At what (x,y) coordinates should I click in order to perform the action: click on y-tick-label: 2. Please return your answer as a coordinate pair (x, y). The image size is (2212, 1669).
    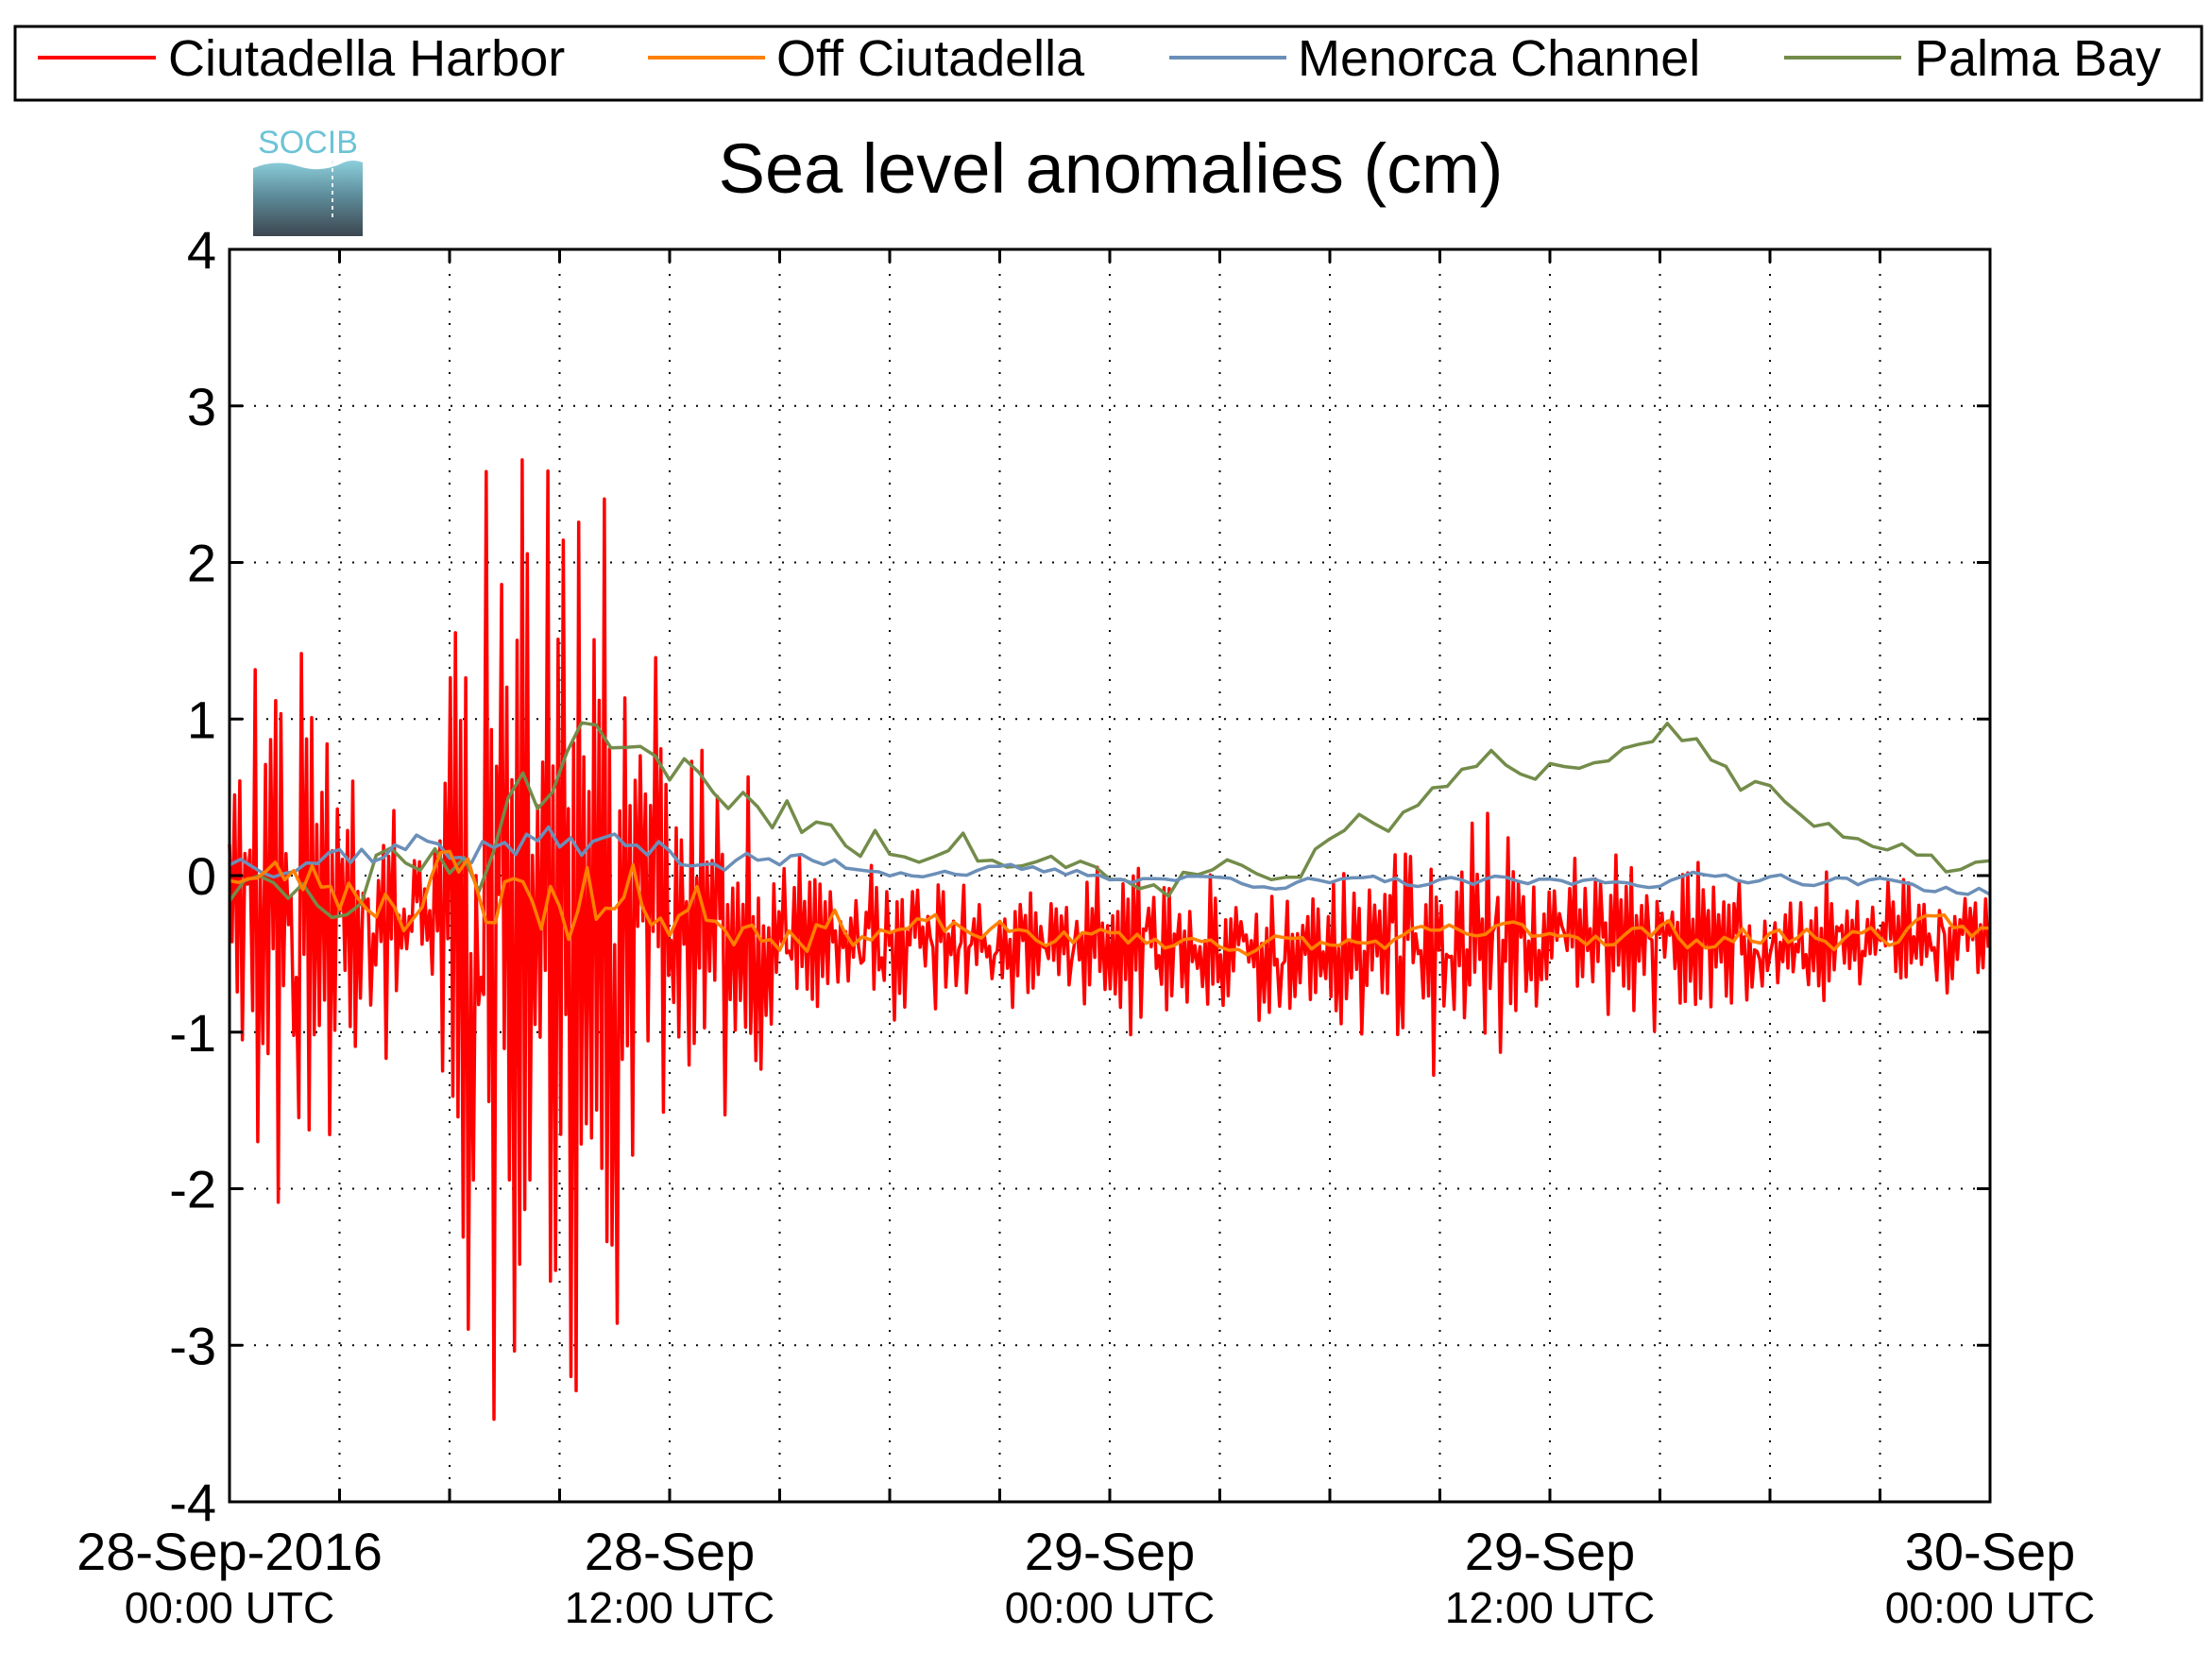
    Looking at the image, I should click on (201, 563).